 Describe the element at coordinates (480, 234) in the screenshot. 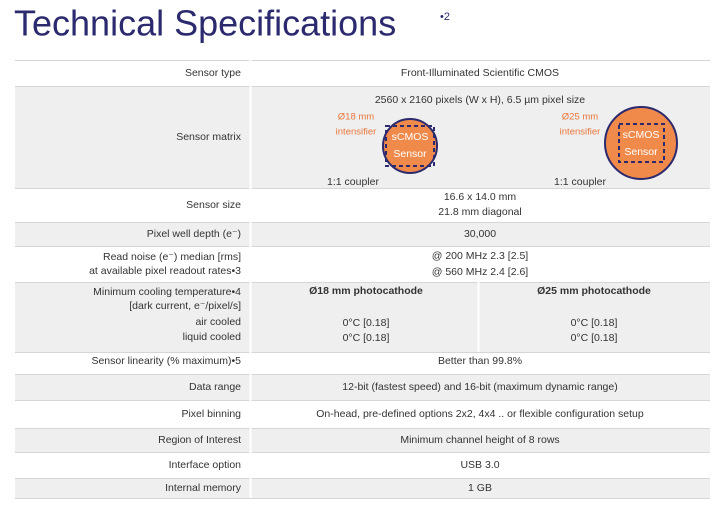

I see `row-value: 30,000` at that location.